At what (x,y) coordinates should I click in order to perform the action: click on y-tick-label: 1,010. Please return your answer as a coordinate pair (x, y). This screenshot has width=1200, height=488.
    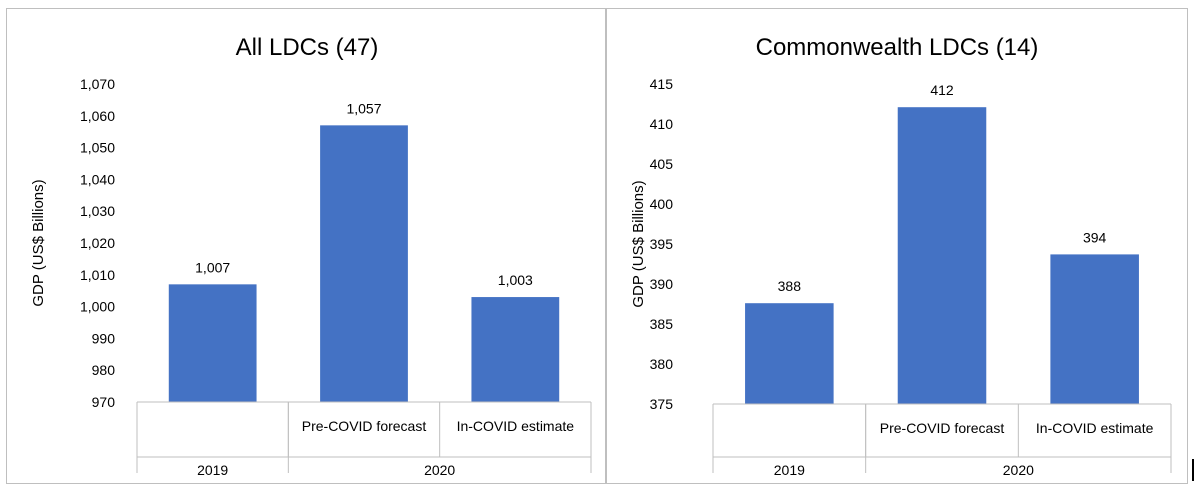
    Looking at the image, I should click on (97, 275).